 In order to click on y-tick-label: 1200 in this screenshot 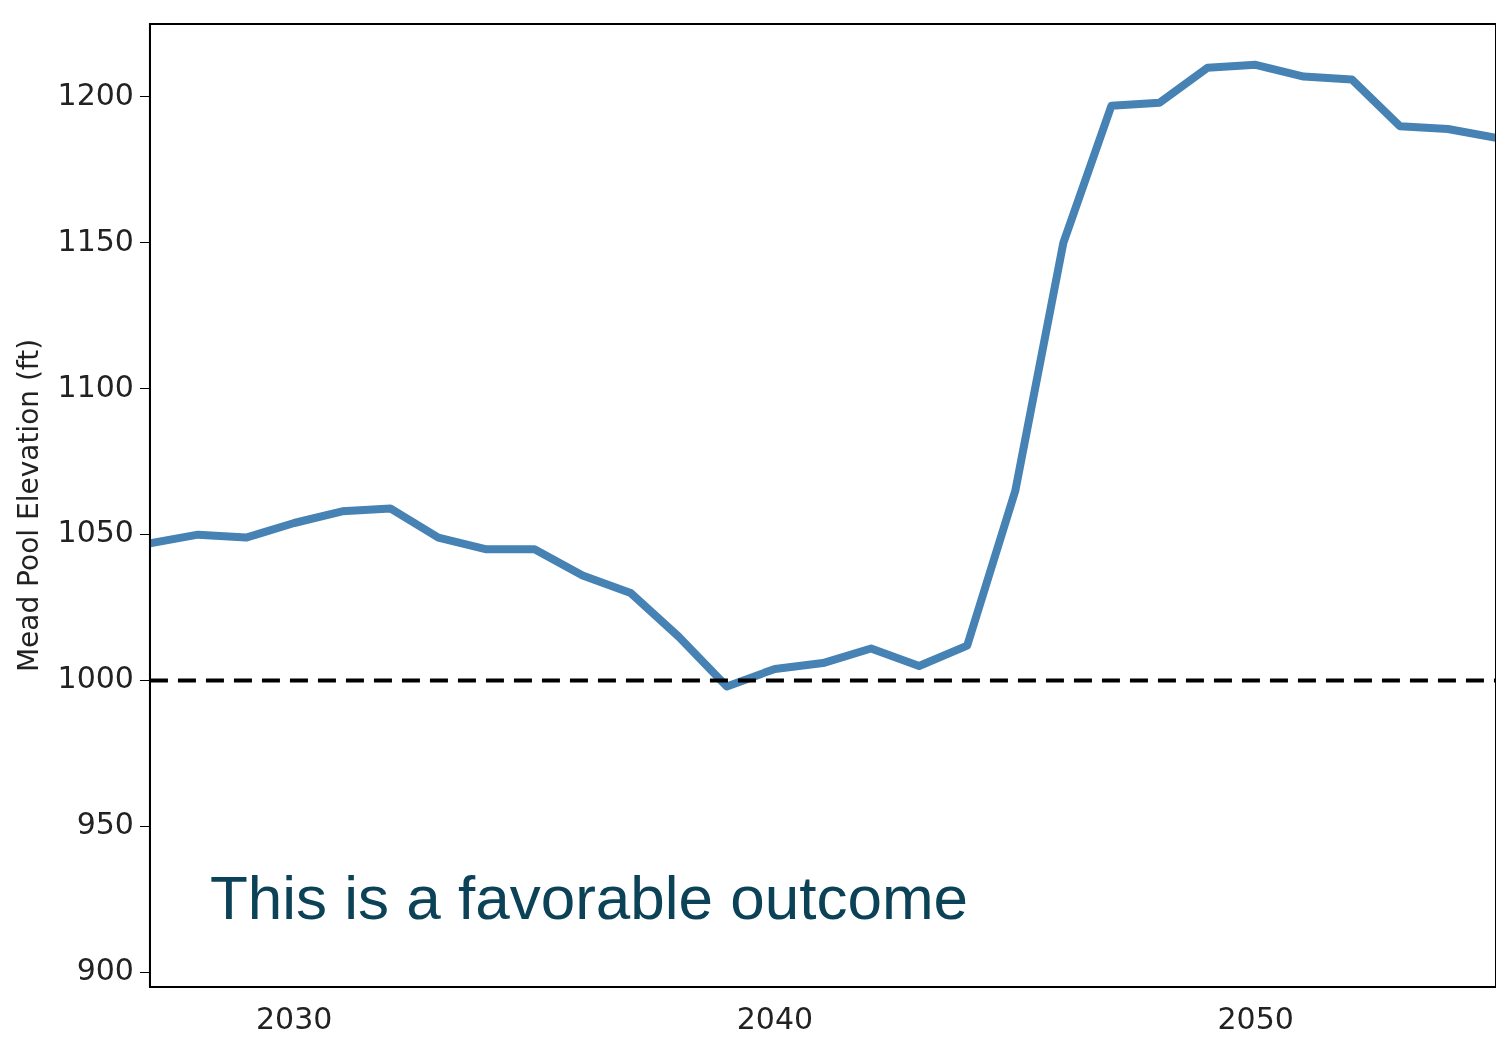, I will do `click(95, 94)`.